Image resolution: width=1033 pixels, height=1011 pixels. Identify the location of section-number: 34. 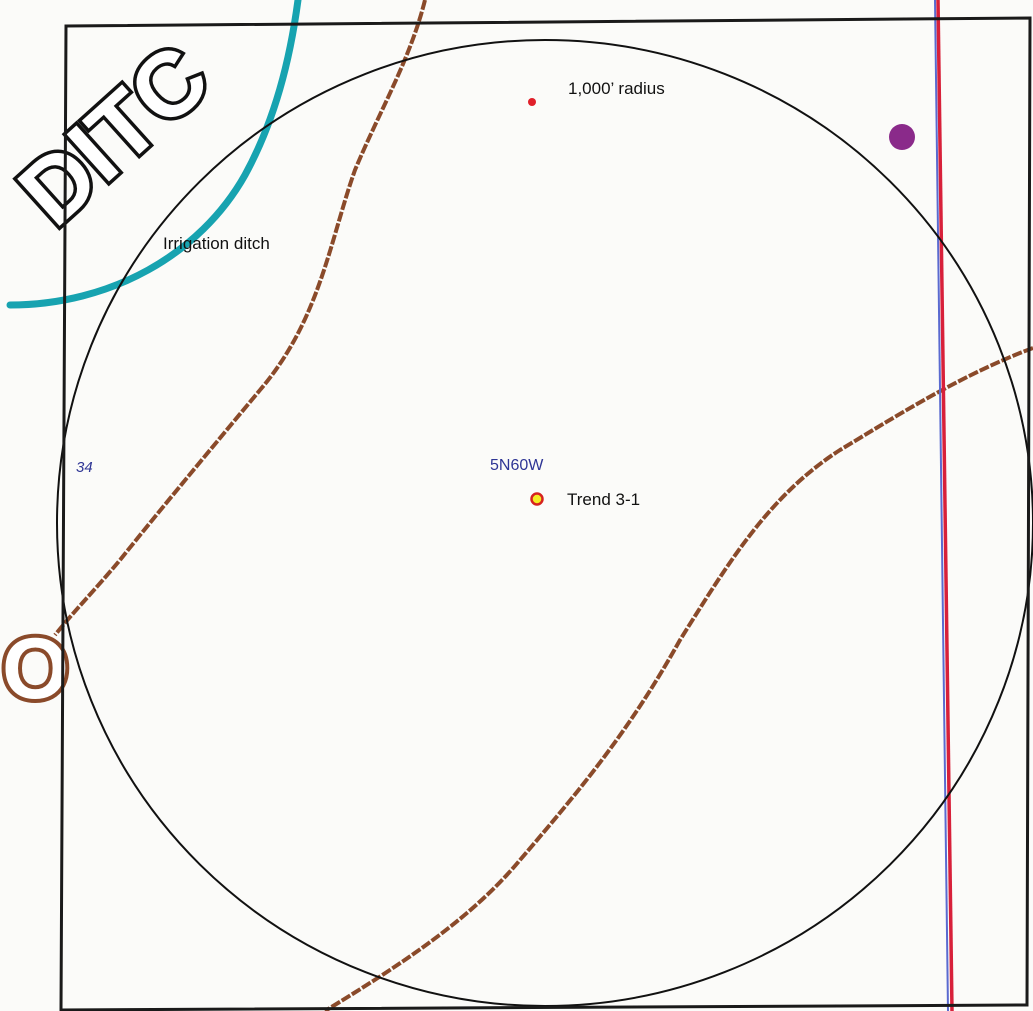
(84, 467).